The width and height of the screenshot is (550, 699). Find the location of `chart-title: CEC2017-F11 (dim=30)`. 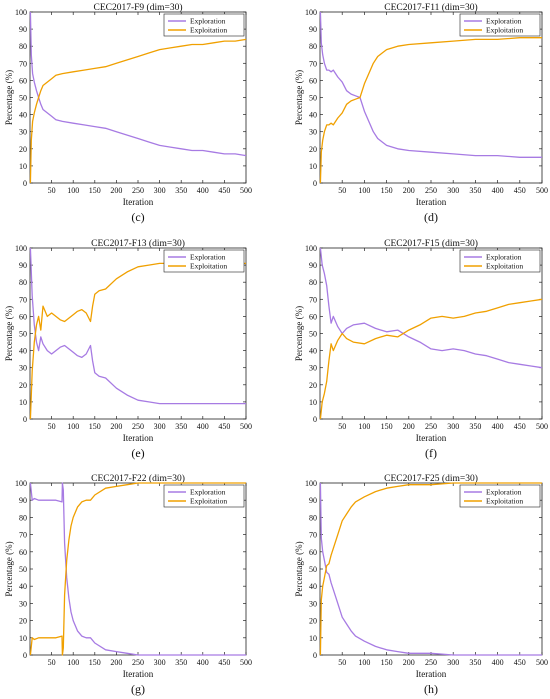

chart-title: CEC2017-F11 (dim=30) is located at coordinates (430, 7).